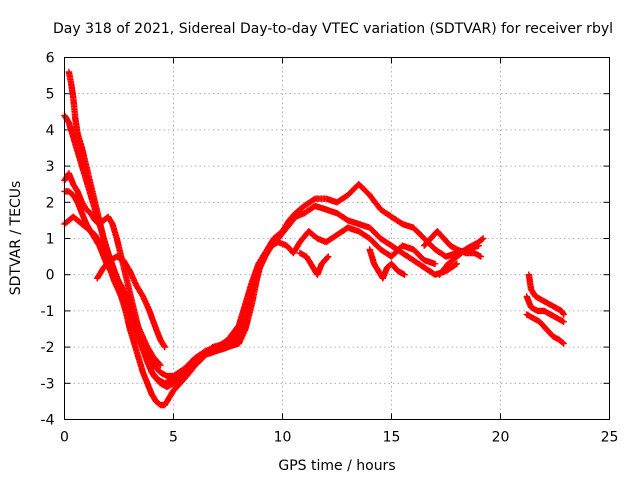 This screenshot has width=640, height=480. What do you see at coordinates (64, 438) in the screenshot?
I see `x-tick-label: 0` at bounding box center [64, 438].